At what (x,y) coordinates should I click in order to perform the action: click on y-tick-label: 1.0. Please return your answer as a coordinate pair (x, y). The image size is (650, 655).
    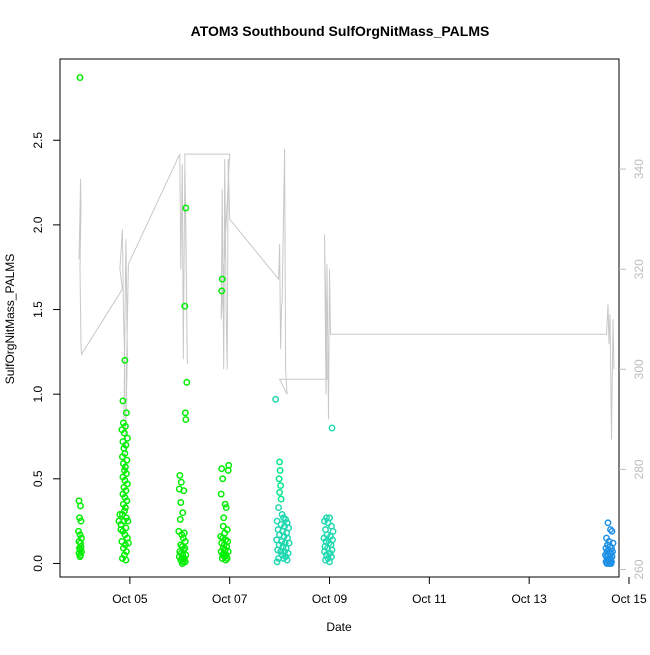
    Looking at the image, I should click on (38, 394).